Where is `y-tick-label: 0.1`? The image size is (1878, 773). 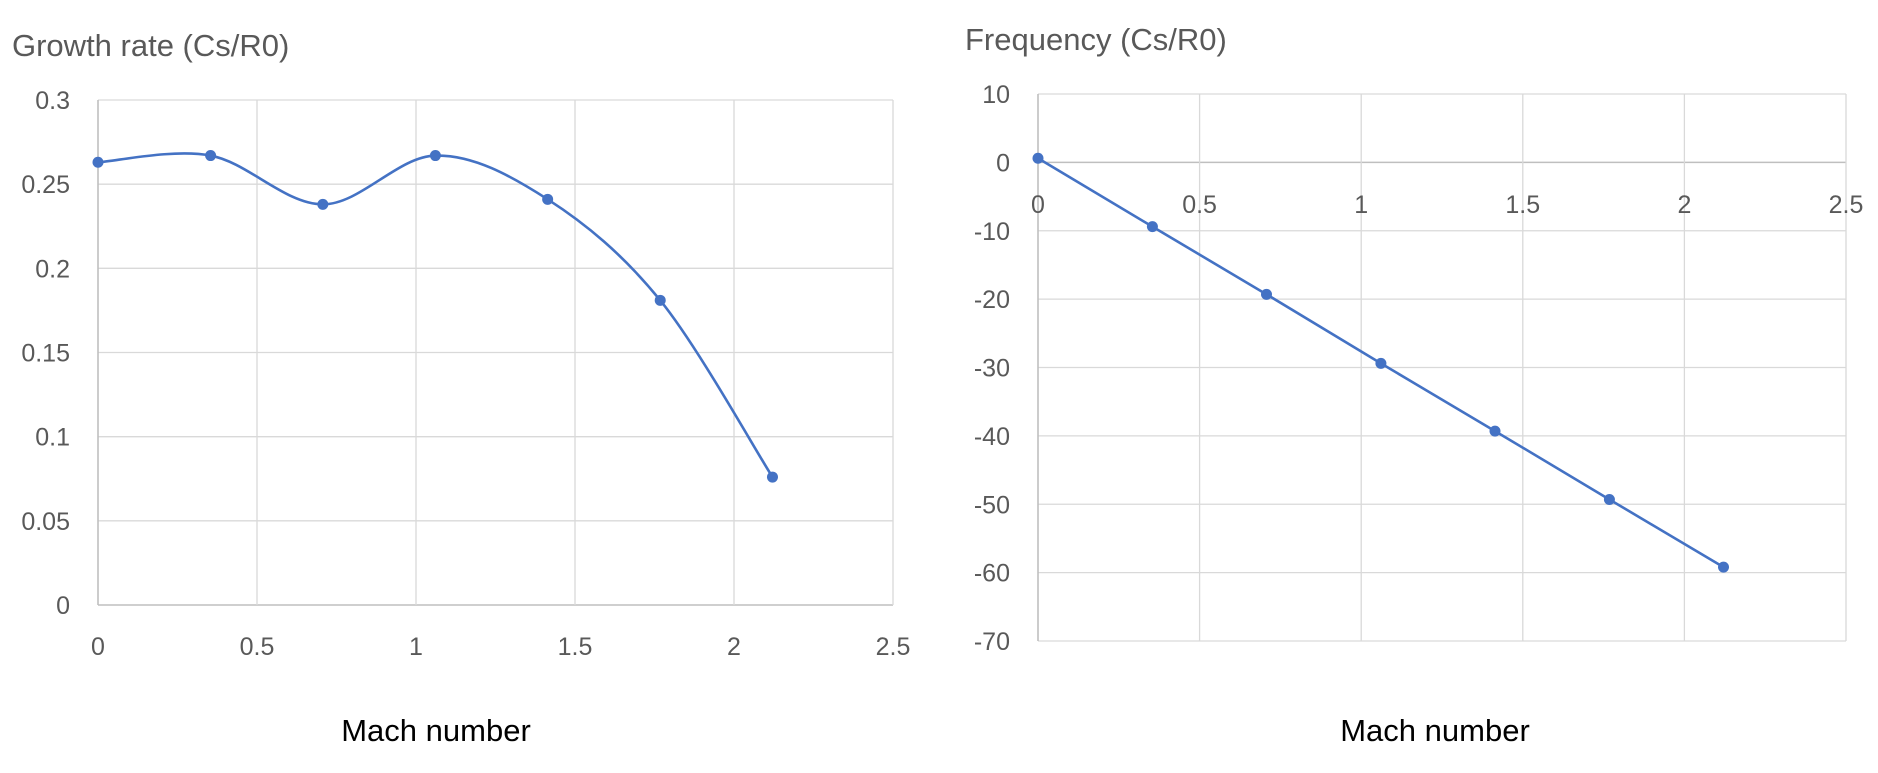
y-tick-label: 0.1 is located at coordinates (52, 438).